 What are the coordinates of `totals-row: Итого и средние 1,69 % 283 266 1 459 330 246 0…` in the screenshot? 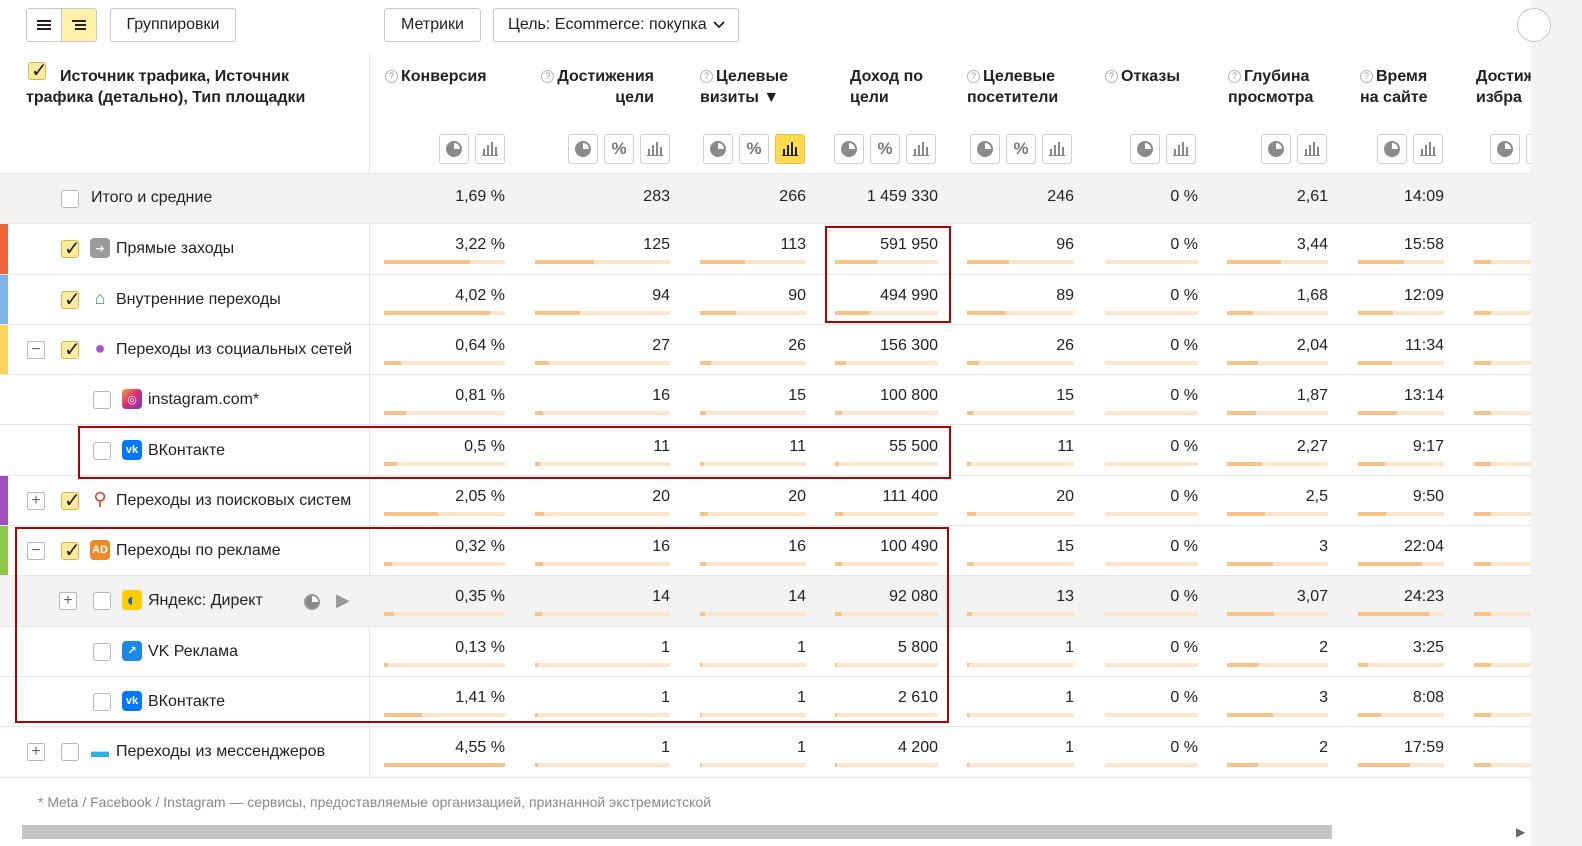 It's located at (765, 199).